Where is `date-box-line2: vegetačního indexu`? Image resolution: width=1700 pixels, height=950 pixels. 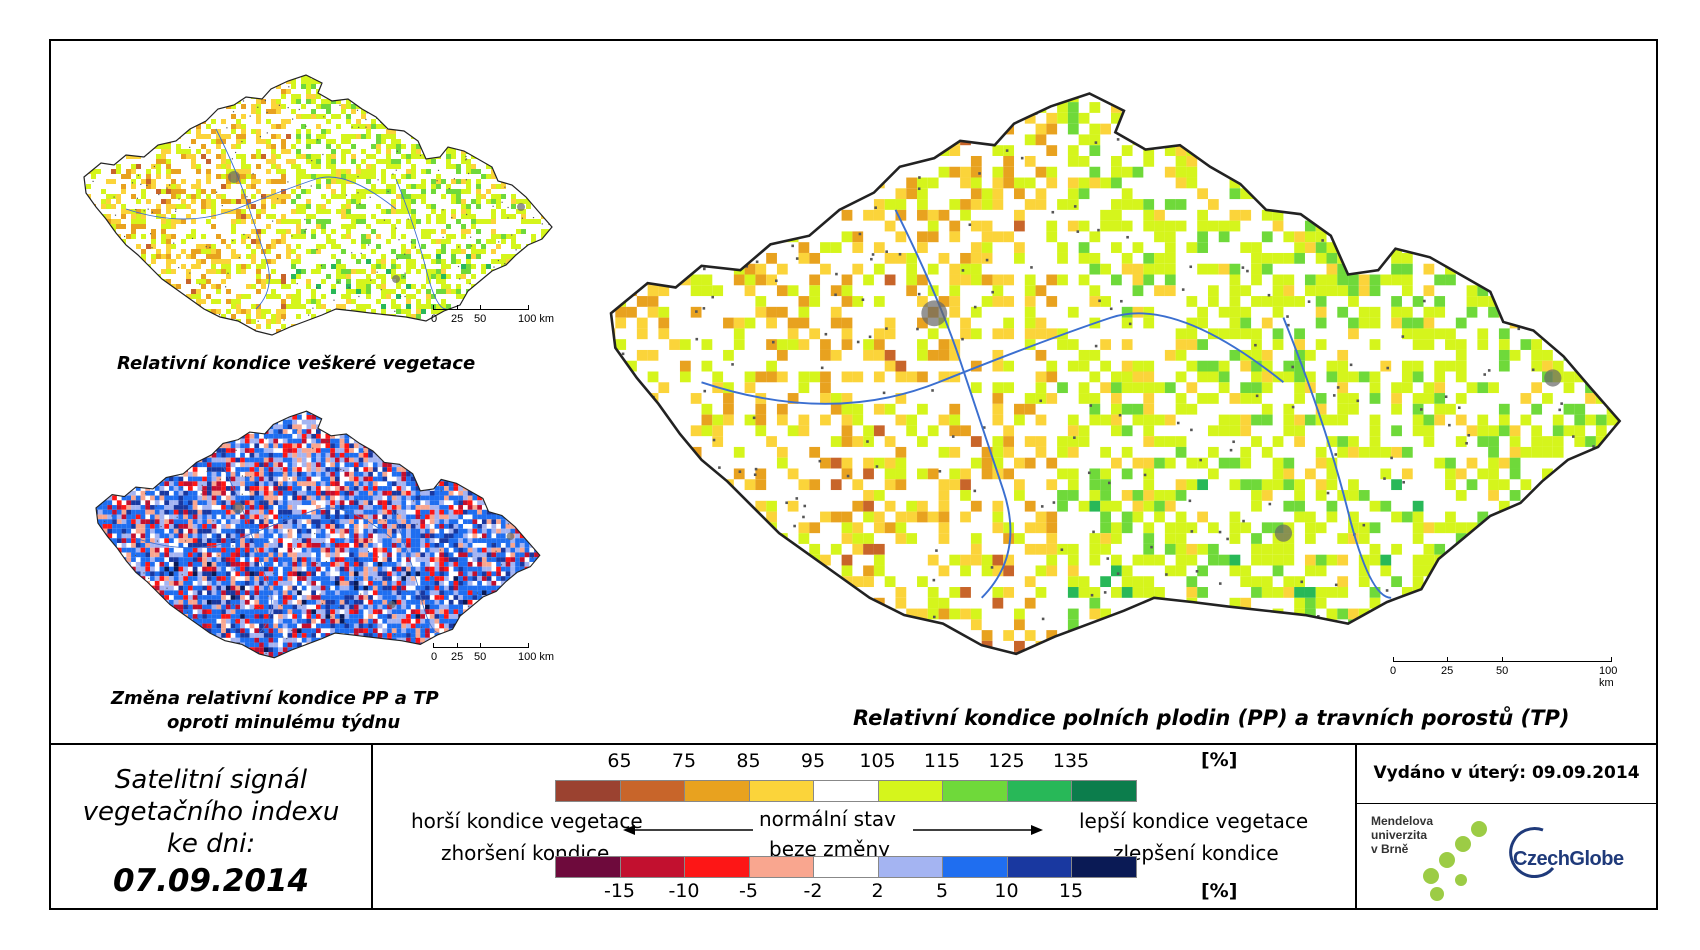
date-box-line2: vegetačního indexu is located at coordinates (211, 812).